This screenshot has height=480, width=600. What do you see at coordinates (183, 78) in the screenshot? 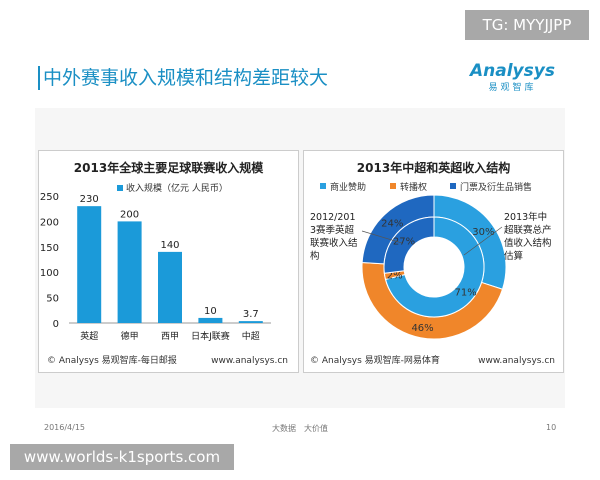
I see `page-title: 中外赛事收入规模和结构差距较大` at bounding box center [183, 78].